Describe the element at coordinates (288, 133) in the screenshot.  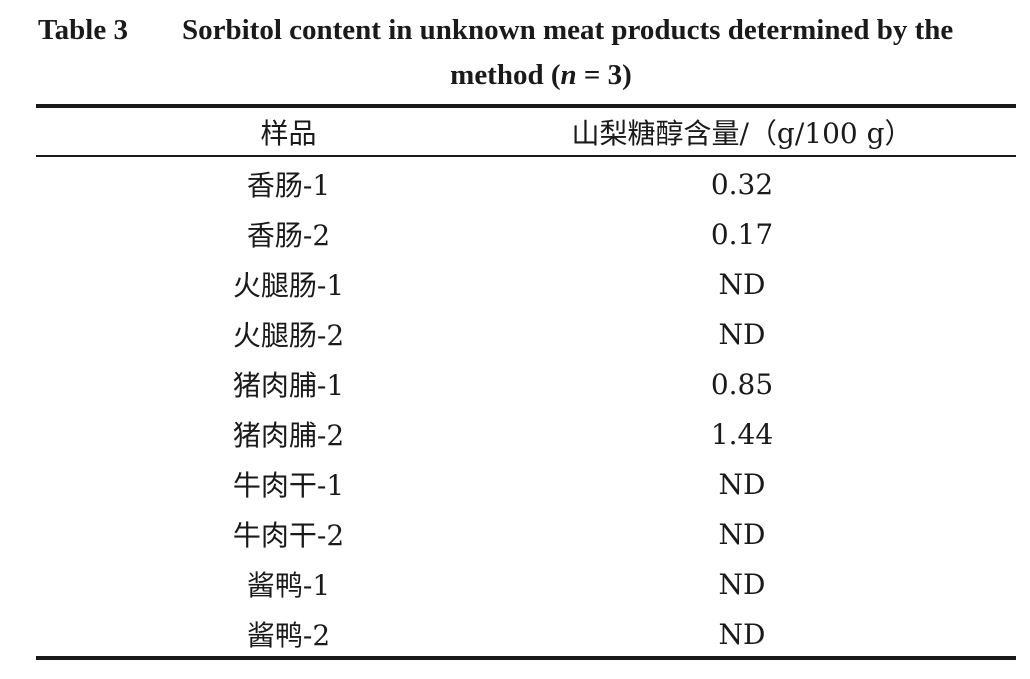
I see `header-sample: 样品` at that location.